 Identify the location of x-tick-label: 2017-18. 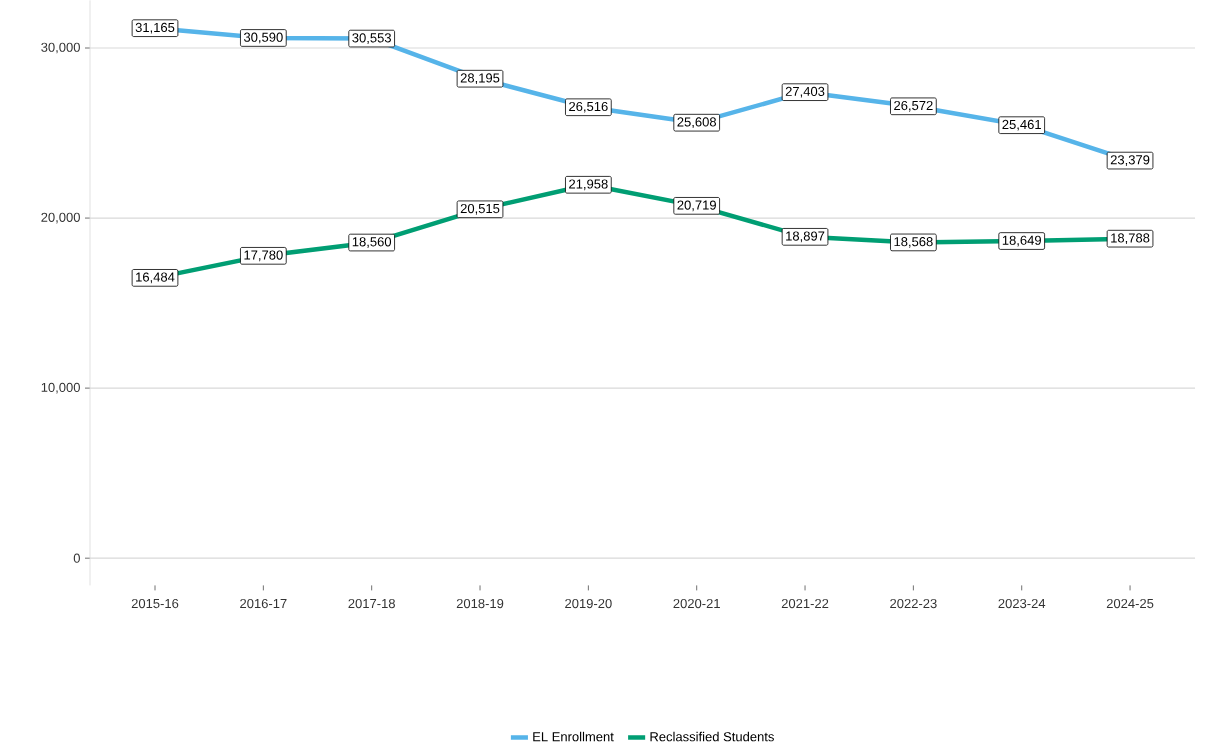
(371, 603).